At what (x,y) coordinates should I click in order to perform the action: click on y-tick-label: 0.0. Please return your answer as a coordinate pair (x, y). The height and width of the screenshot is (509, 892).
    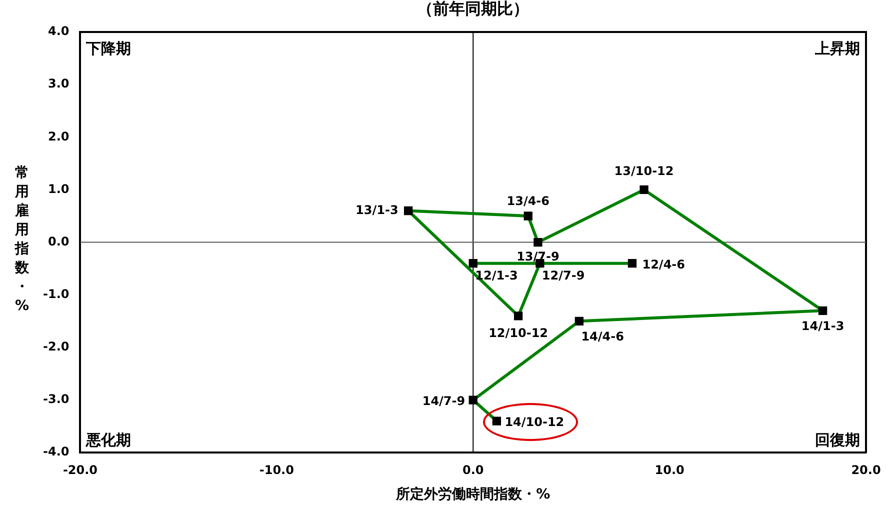
    Looking at the image, I should click on (59, 241).